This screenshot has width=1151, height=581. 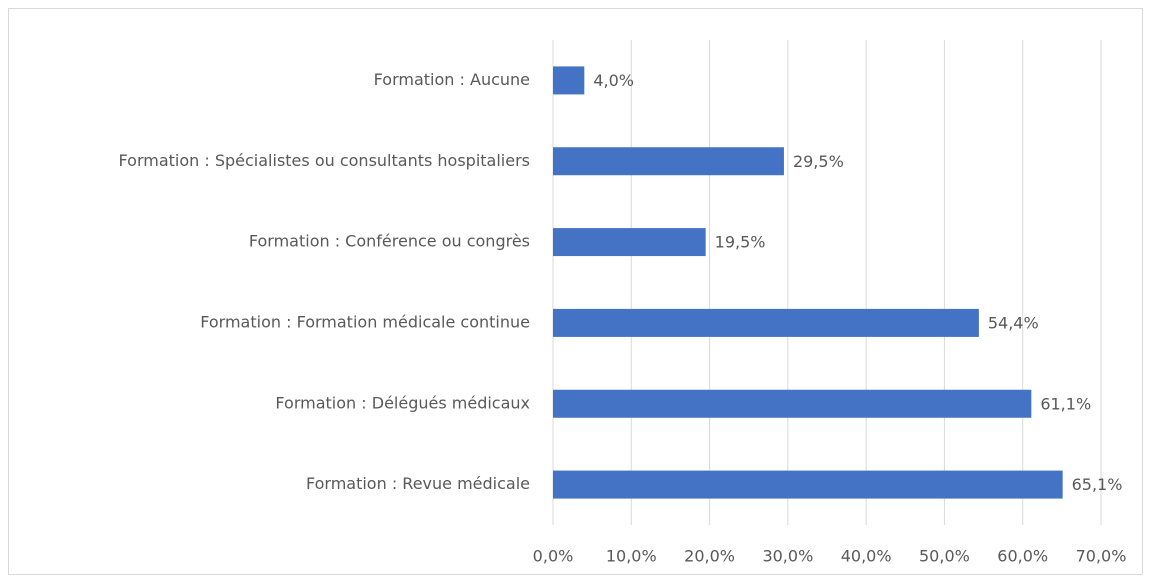 I want to click on value-label: 61,1%, so click(x=1065, y=403).